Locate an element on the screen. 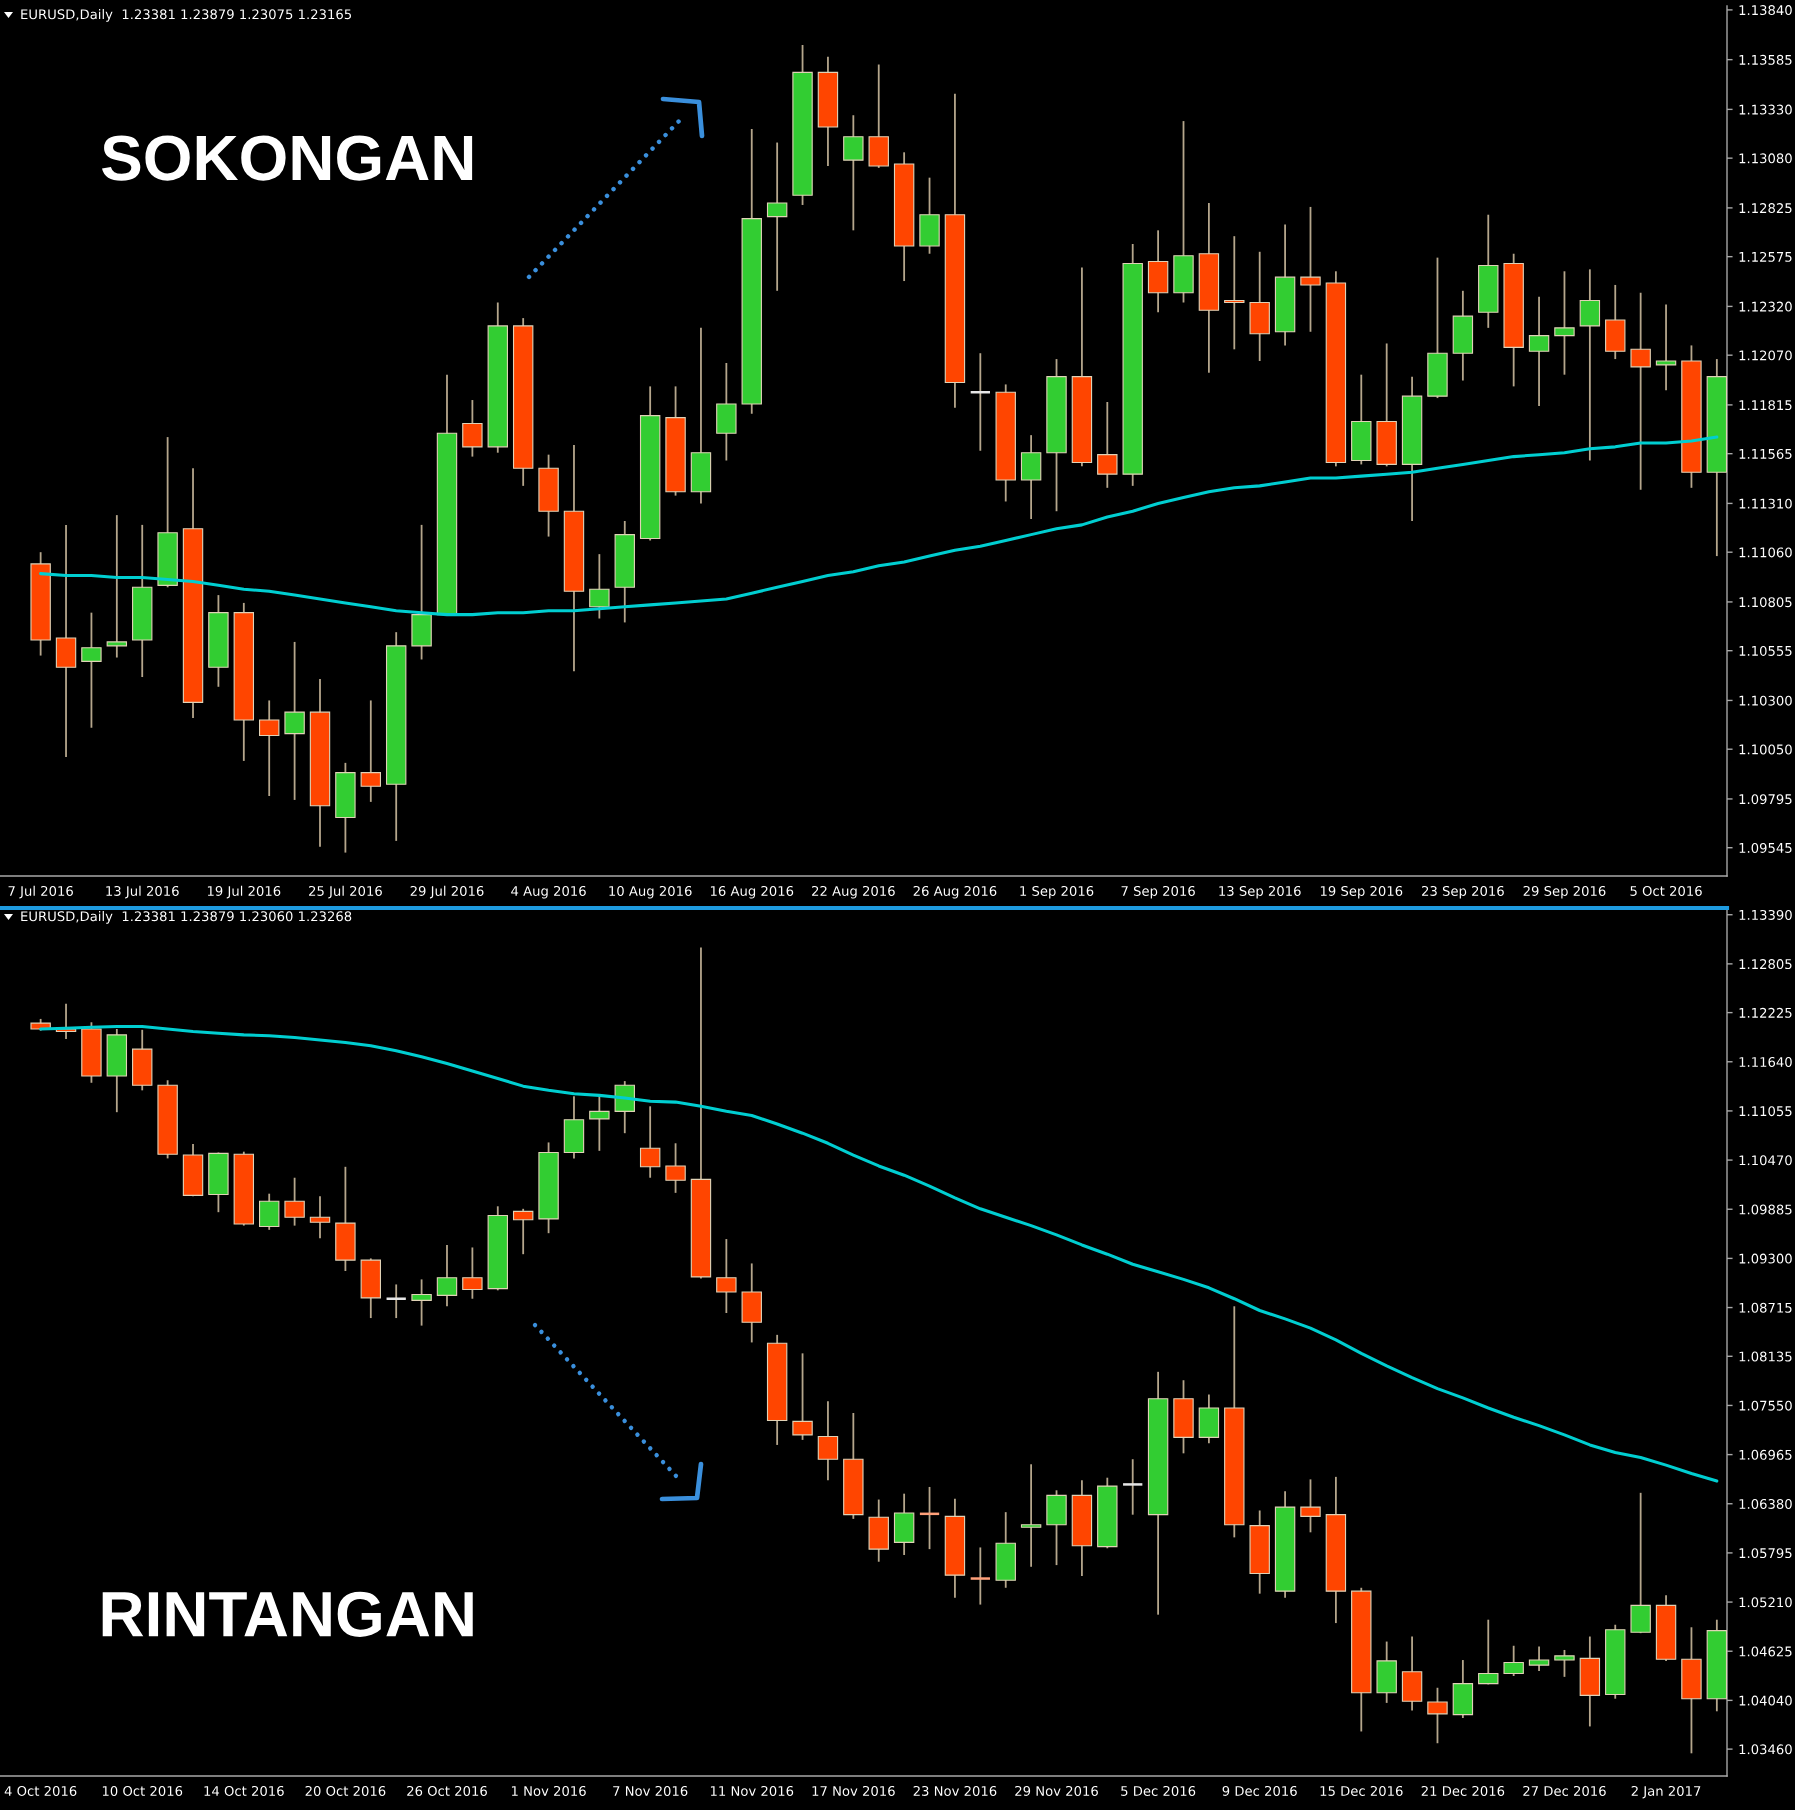 The height and width of the screenshot is (1810, 1795). y-tick-label: 1.12070 is located at coordinates (1765, 355).